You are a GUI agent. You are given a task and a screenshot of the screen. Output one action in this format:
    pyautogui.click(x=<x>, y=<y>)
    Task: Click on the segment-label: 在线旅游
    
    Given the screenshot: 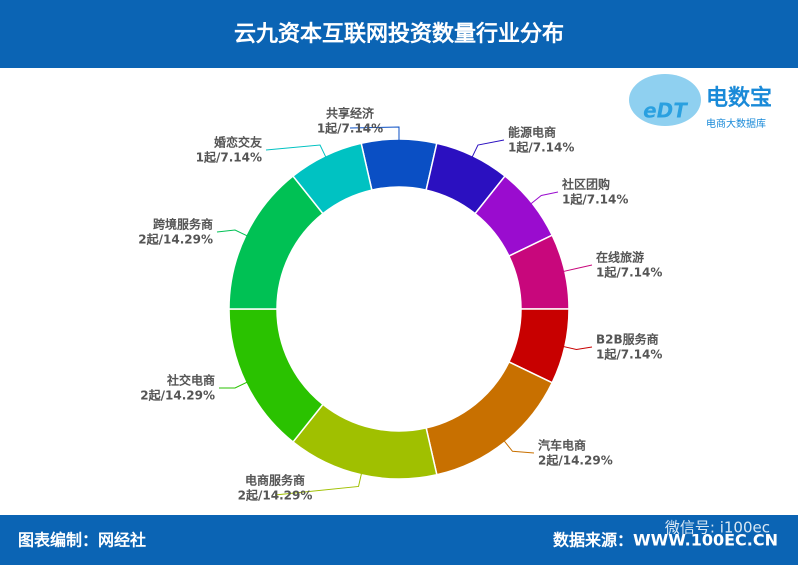 What is the action you would take?
    pyautogui.click(x=620, y=257)
    